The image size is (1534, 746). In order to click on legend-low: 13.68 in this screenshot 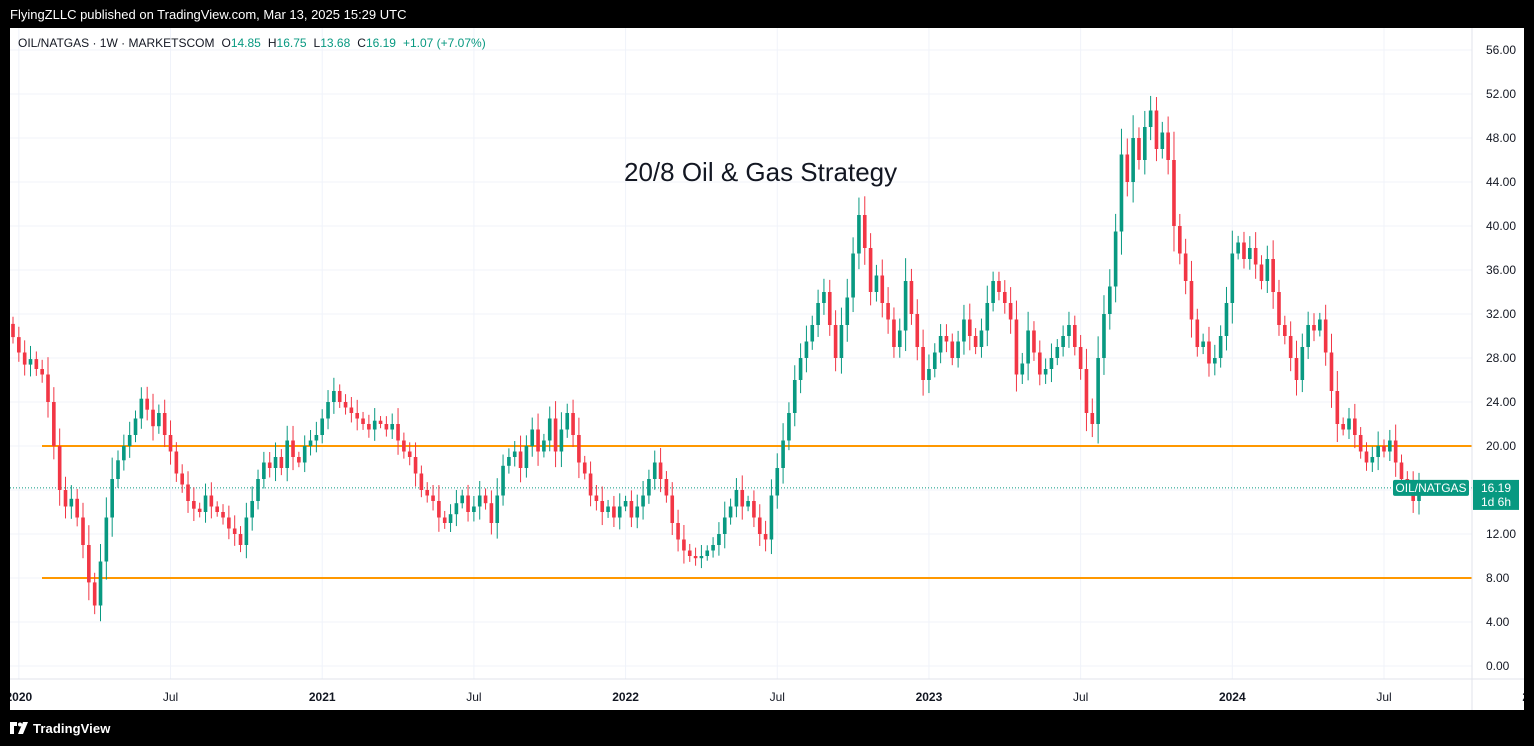, I will do `click(335, 43)`.